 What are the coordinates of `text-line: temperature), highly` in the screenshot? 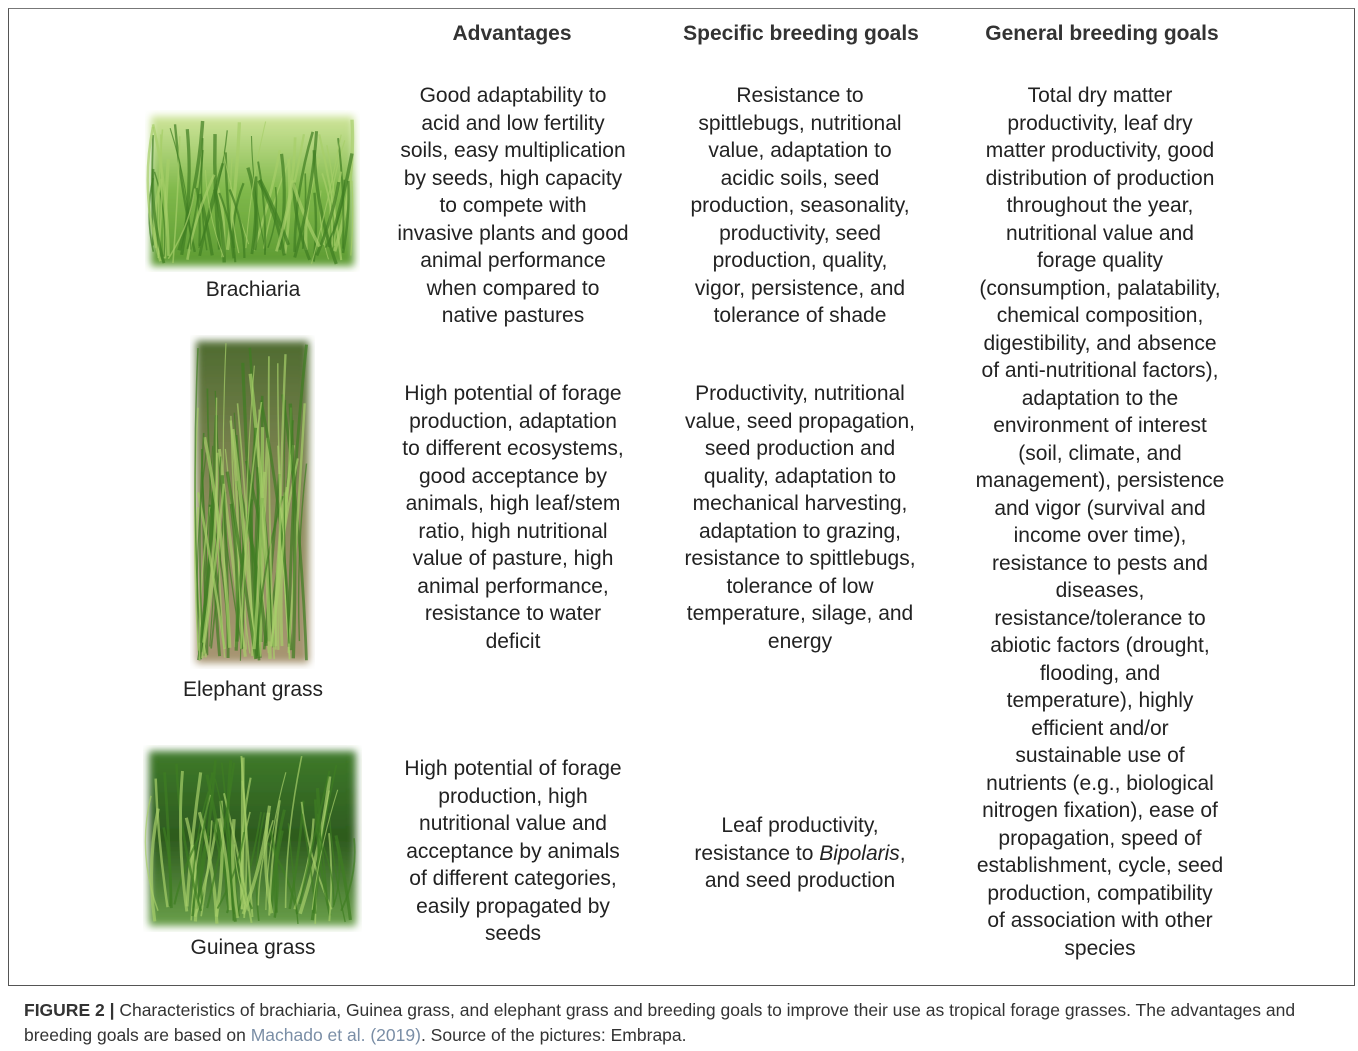 It's located at (1100, 700).